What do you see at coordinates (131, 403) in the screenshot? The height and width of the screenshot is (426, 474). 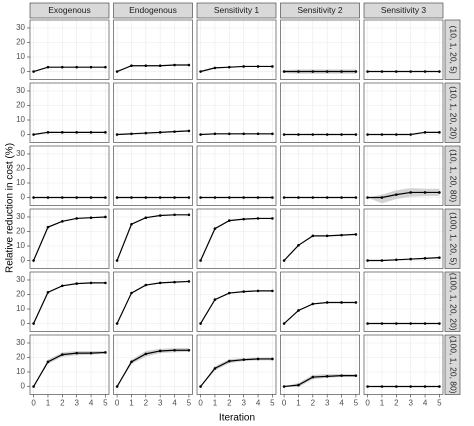 I see `x-tick-label: 1` at bounding box center [131, 403].